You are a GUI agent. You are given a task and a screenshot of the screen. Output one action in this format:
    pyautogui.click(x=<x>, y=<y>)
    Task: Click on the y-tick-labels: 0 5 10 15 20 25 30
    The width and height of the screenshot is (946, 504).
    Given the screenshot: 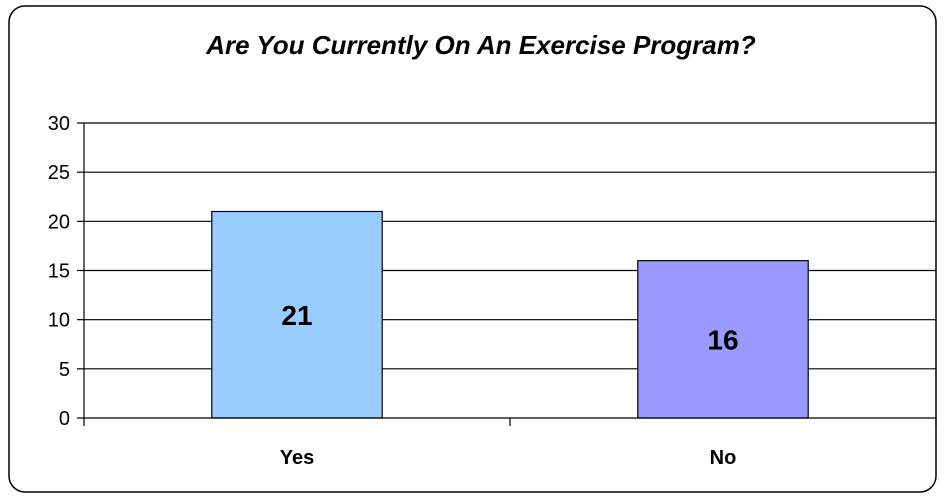 What is the action you would take?
    pyautogui.click(x=59, y=271)
    